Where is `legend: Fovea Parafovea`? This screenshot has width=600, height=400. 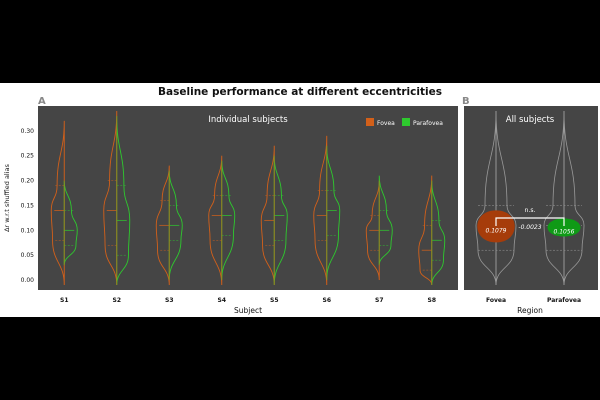 legend: Fovea Parafovea is located at coordinates (404, 122).